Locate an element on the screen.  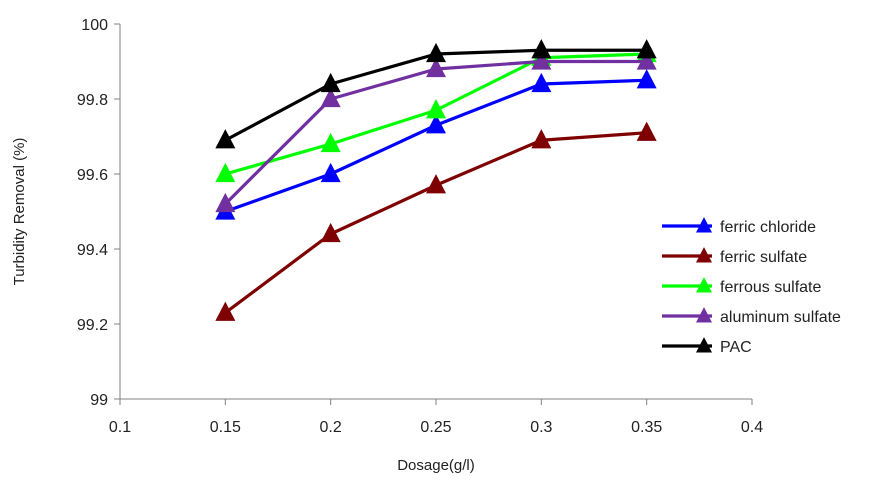
x-tick-label: 0.4 is located at coordinates (752, 427).